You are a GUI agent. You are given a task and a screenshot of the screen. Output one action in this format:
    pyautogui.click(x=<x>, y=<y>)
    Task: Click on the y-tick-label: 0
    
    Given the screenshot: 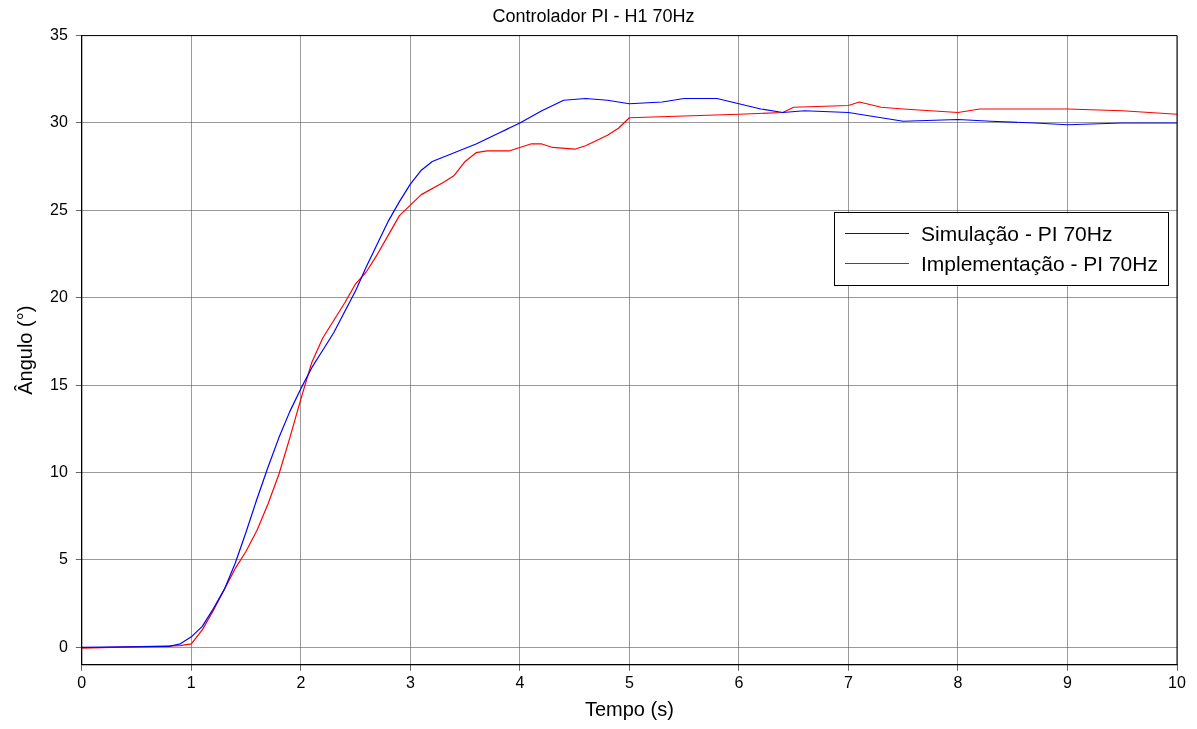 What is the action you would take?
    pyautogui.click(x=63, y=646)
    